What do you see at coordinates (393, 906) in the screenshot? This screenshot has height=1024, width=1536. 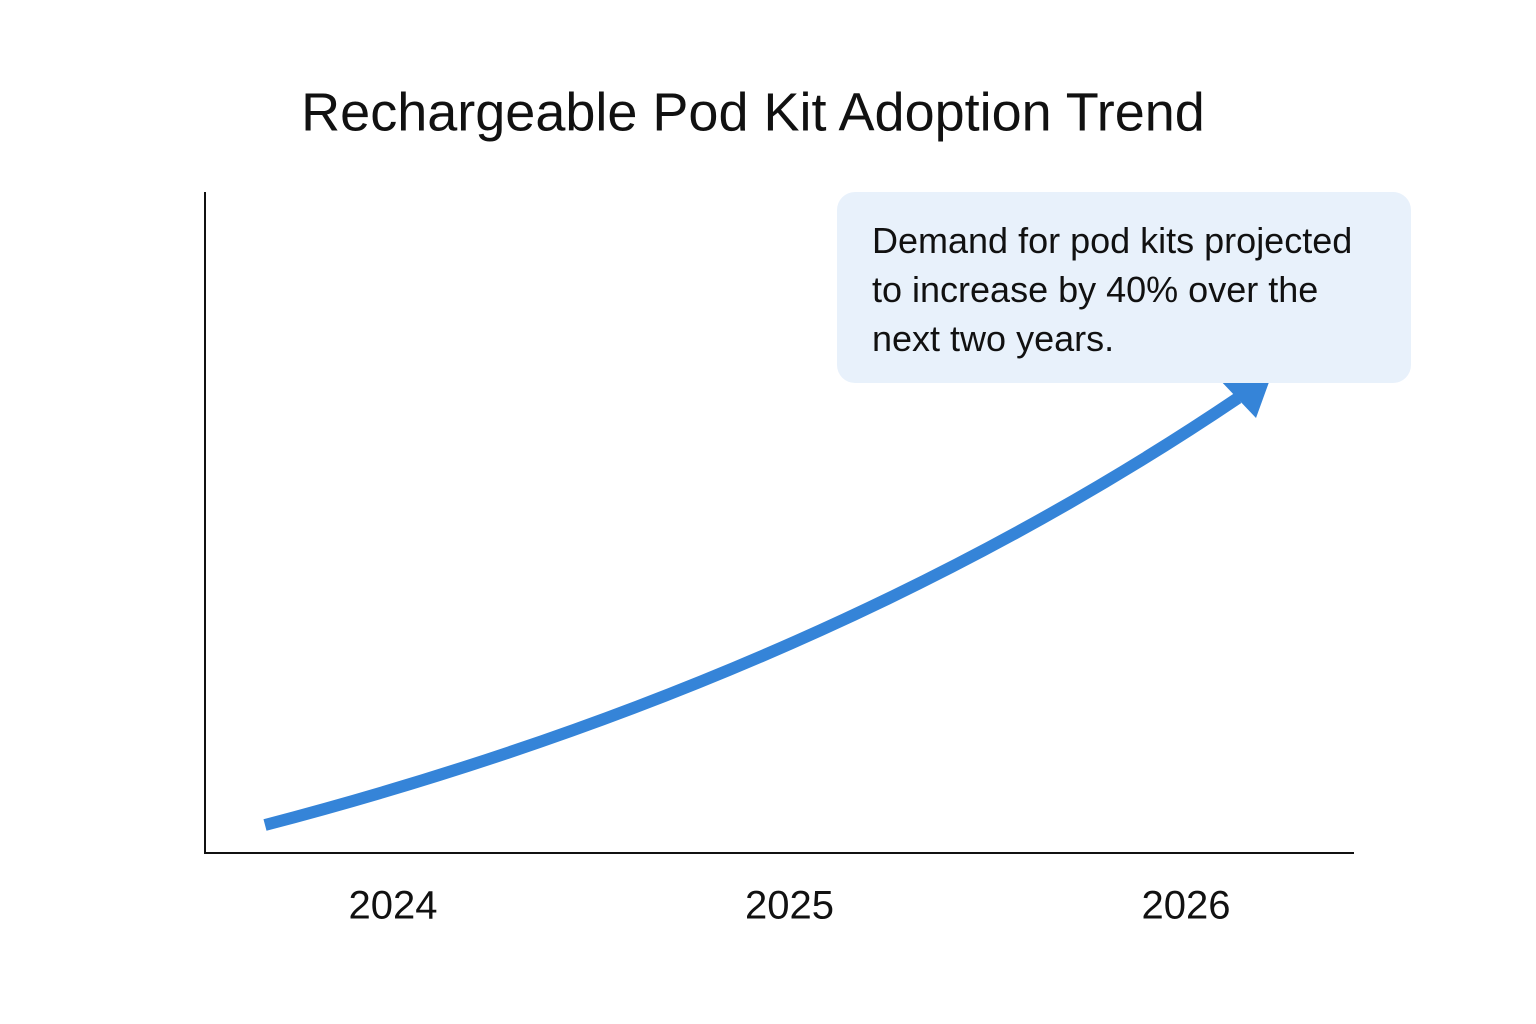 I see `x-tick-label: 2024` at bounding box center [393, 906].